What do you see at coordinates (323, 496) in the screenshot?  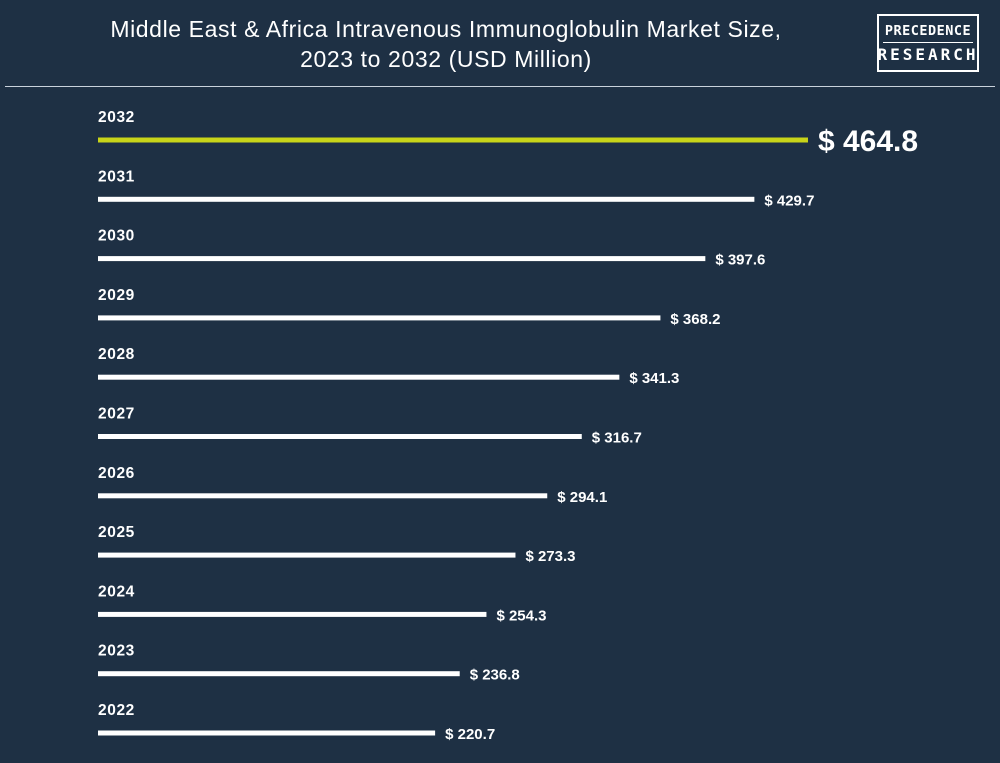 I see `bar-2026` at bounding box center [323, 496].